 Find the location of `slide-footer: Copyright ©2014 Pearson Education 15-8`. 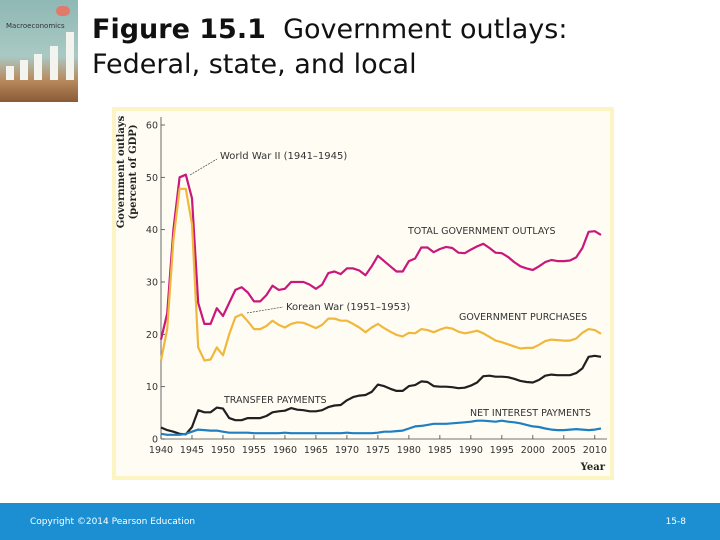

slide-footer: Copyright ©2014 Pearson Education 15-8 is located at coordinates (360, 521).